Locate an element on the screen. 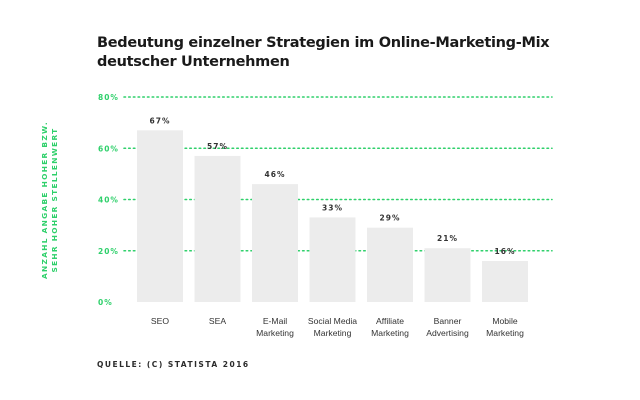  data-label: 33% is located at coordinates (332, 207).